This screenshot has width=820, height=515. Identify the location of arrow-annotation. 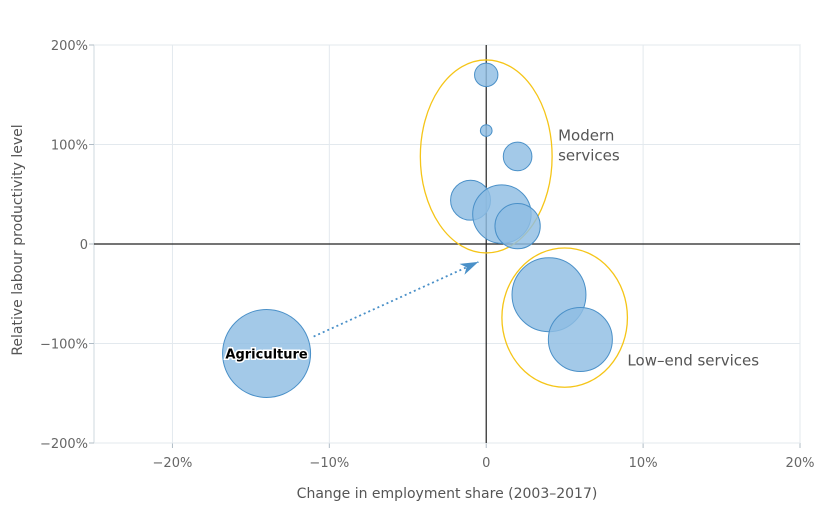
(396, 299).